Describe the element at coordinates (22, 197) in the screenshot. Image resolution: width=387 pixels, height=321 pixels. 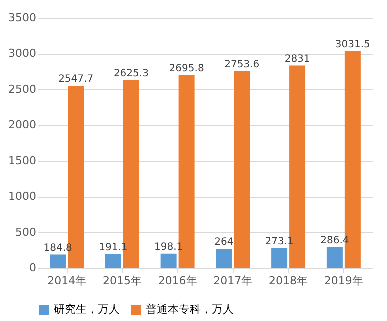
I see `y-tick-label: 1000` at that location.